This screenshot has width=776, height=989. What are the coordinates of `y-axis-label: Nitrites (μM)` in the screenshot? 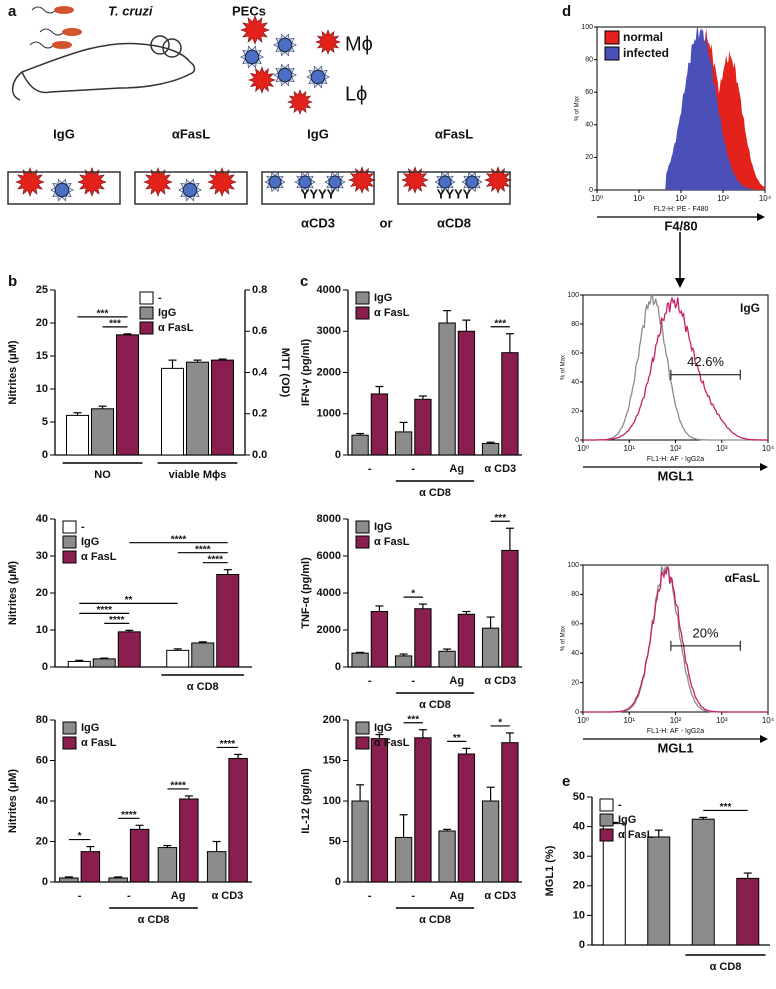 It's located at (13, 593).